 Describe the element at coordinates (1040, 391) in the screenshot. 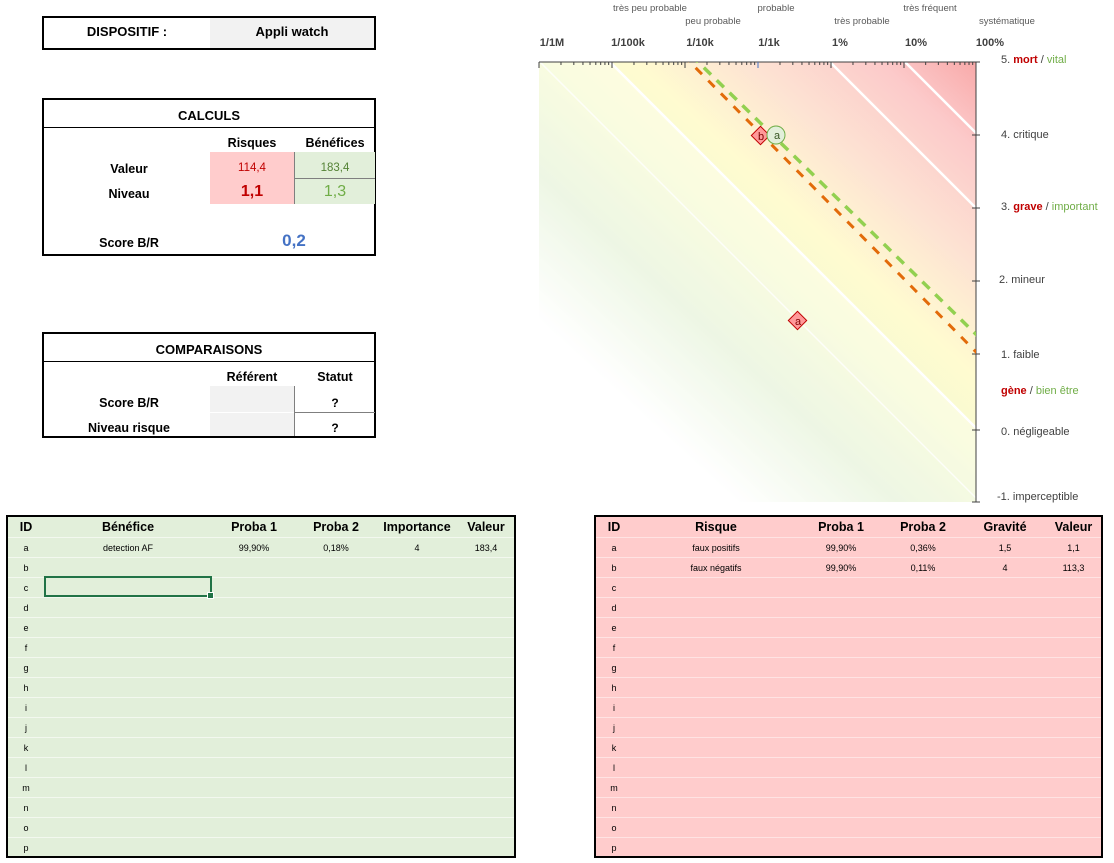

I see `severity-gene: gène / bien être` at that location.